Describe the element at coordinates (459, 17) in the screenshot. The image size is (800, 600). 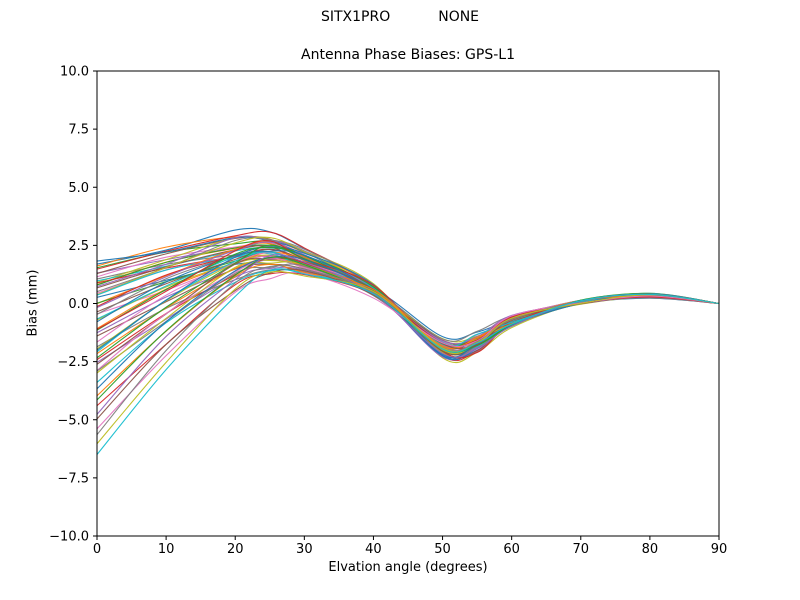
I see `suptitle-right: NONE` at that location.